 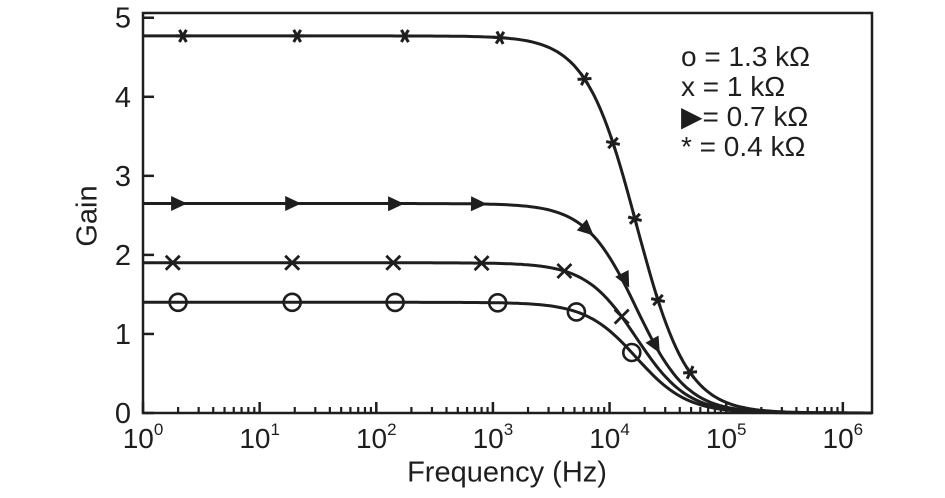 What do you see at coordinates (87, 216) in the screenshot?
I see `y-axis-title: Gain` at bounding box center [87, 216].